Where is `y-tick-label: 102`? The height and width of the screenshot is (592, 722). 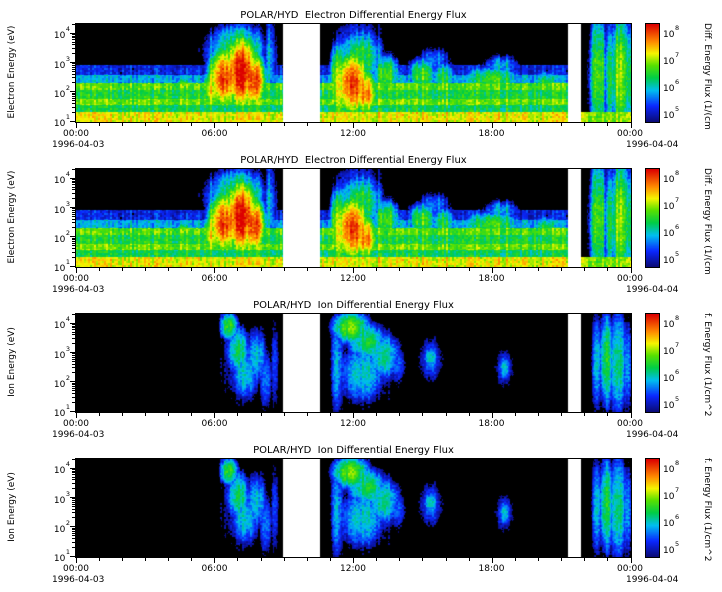 y-tick-label: 102 is located at coordinates (52, 237).